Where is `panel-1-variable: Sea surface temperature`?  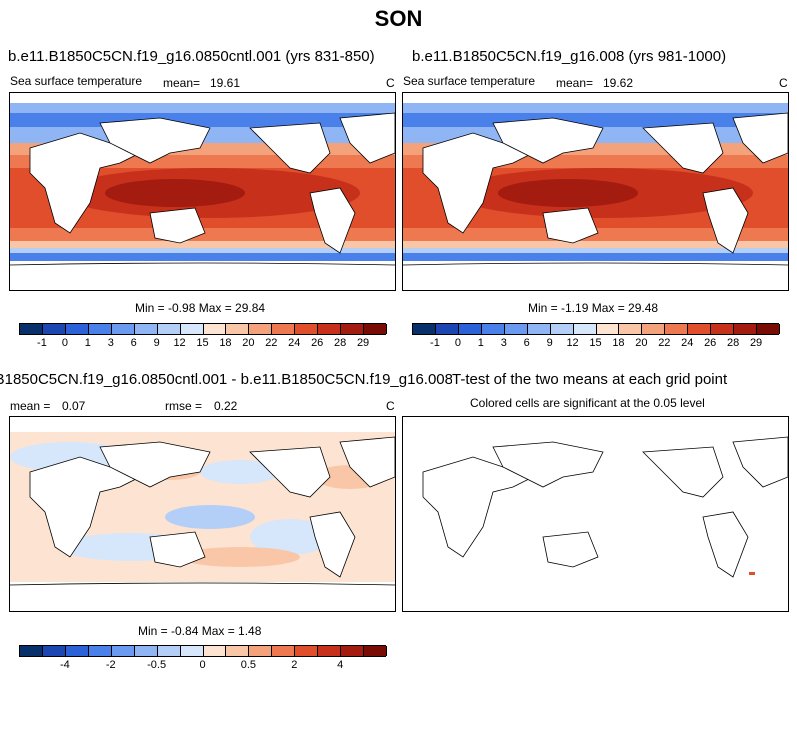 panel-1-variable: Sea surface temperature is located at coordinates (76, 81).